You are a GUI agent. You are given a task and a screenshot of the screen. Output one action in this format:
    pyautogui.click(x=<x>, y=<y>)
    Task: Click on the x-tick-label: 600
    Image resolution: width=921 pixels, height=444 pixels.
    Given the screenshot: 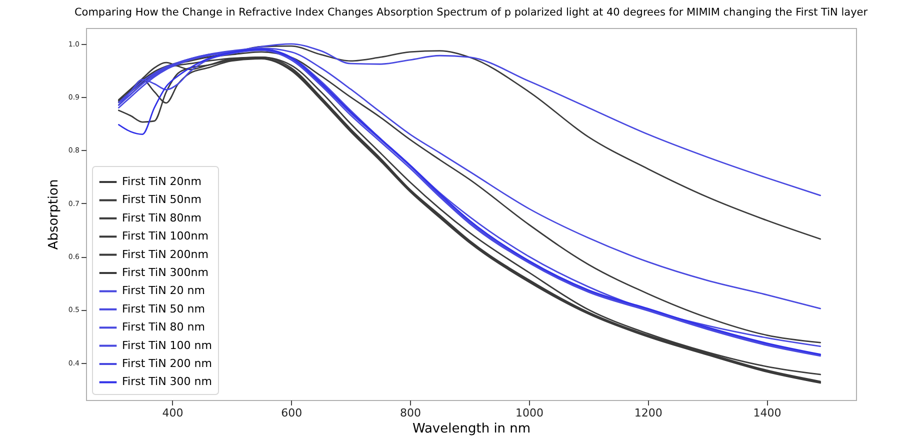 What is the action you would take?
    pyautogui.click(x=291, y=413)
    